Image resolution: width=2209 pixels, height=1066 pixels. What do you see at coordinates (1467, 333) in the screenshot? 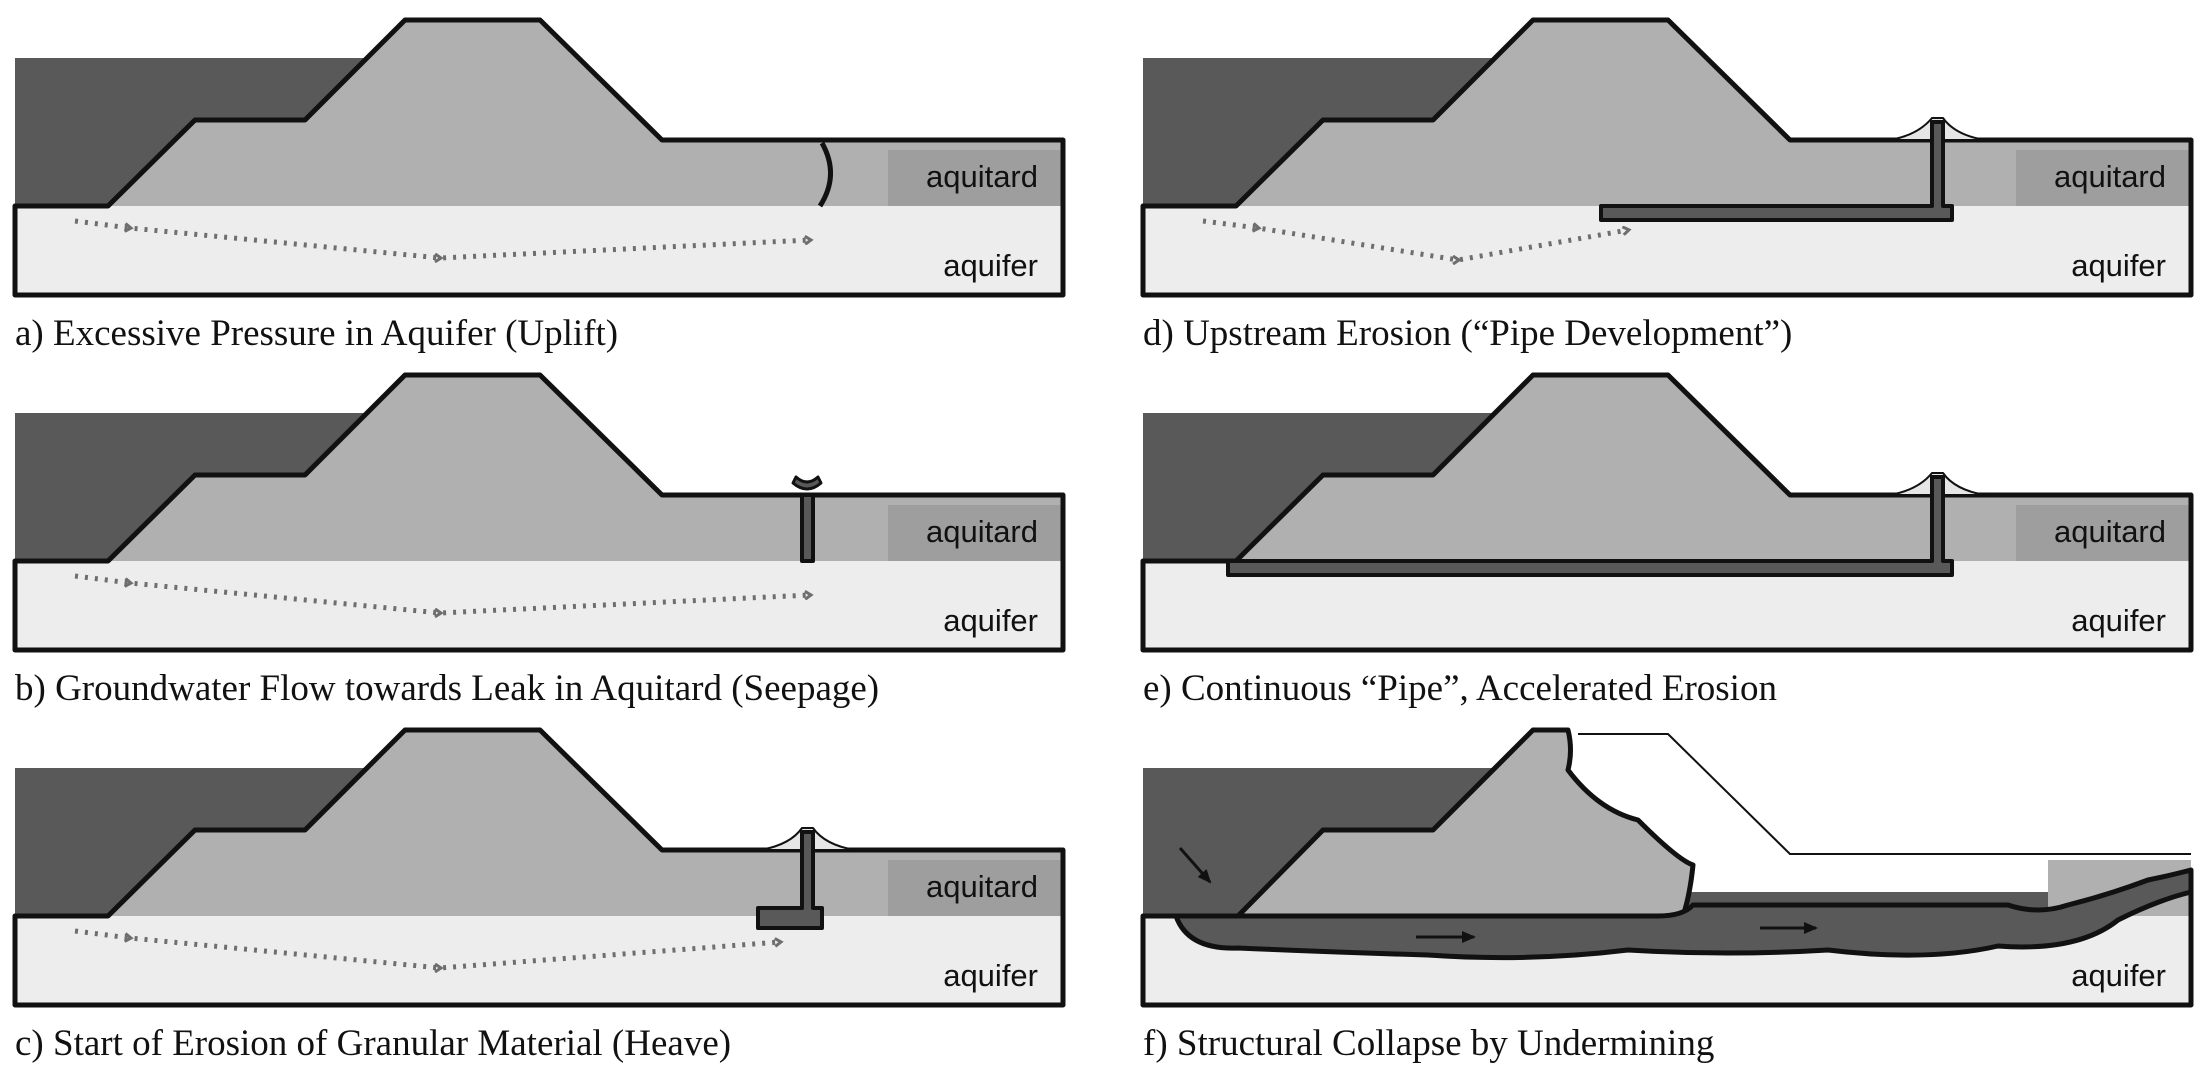
I see `panel-caption: d) Upstream Erosion (“Pipe Development”)` at bounding box center [1467, 333].